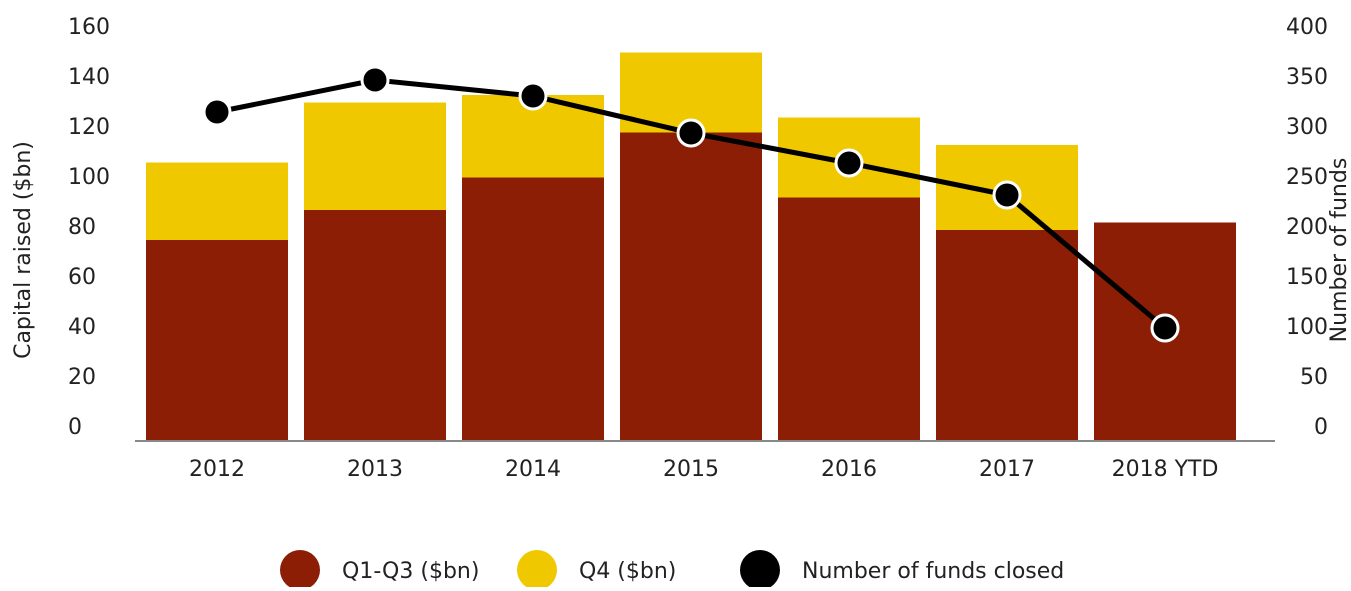 This screenshot has width=1351, height=591. Describe the element at coordinates (1307, 127) in the screenshot. I see `y2-tick-label: 300` at that location.